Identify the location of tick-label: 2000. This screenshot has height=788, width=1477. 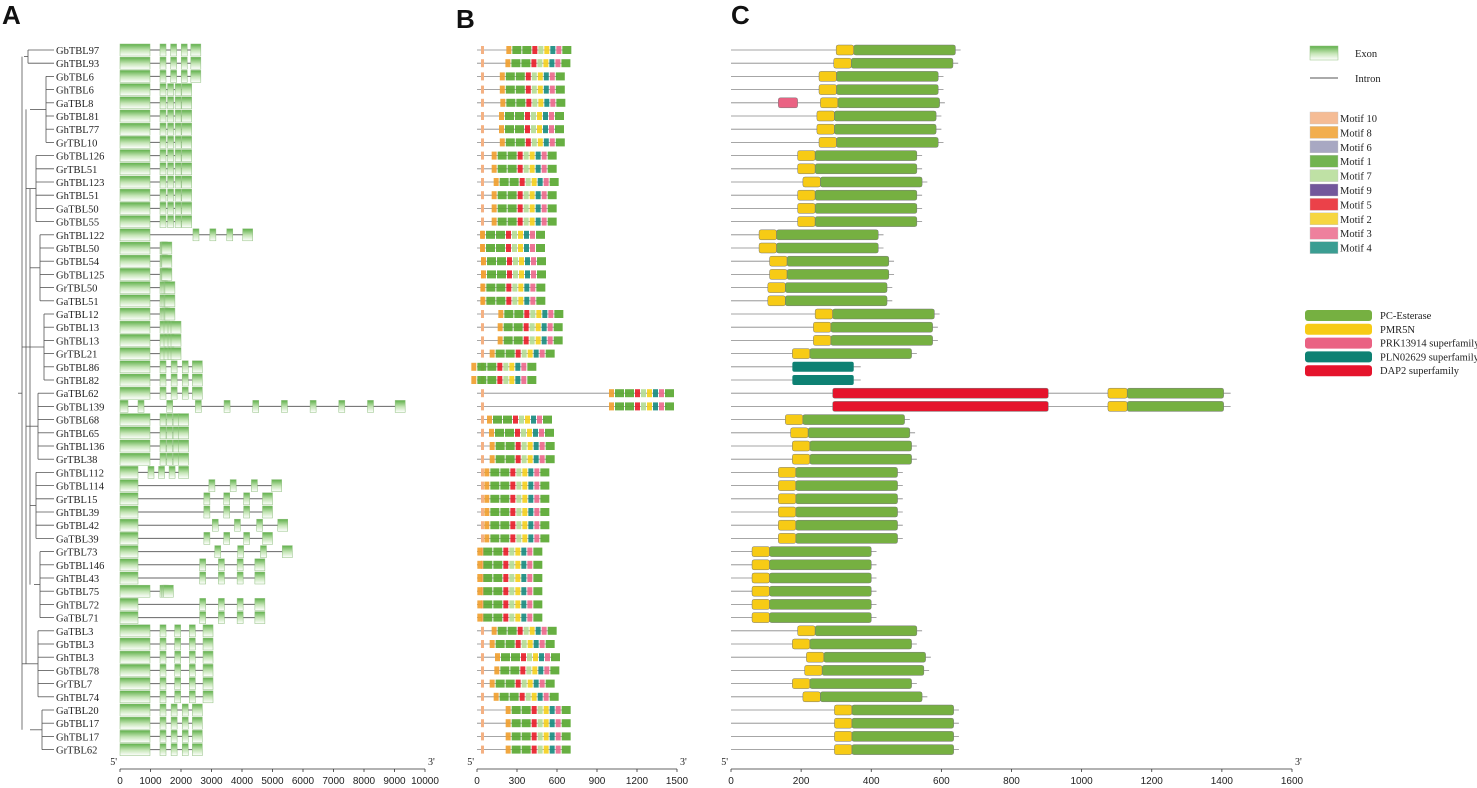
(181, 781).